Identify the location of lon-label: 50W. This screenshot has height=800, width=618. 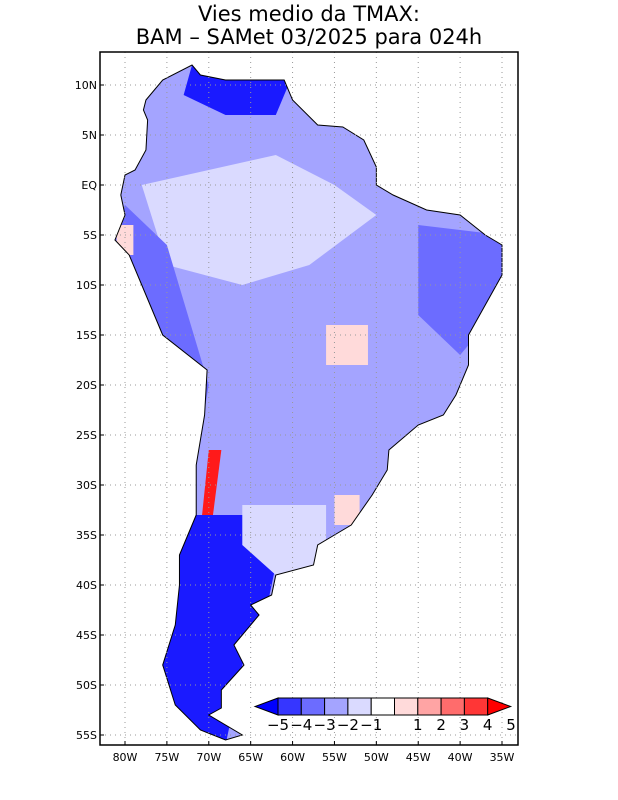
(376, 757).